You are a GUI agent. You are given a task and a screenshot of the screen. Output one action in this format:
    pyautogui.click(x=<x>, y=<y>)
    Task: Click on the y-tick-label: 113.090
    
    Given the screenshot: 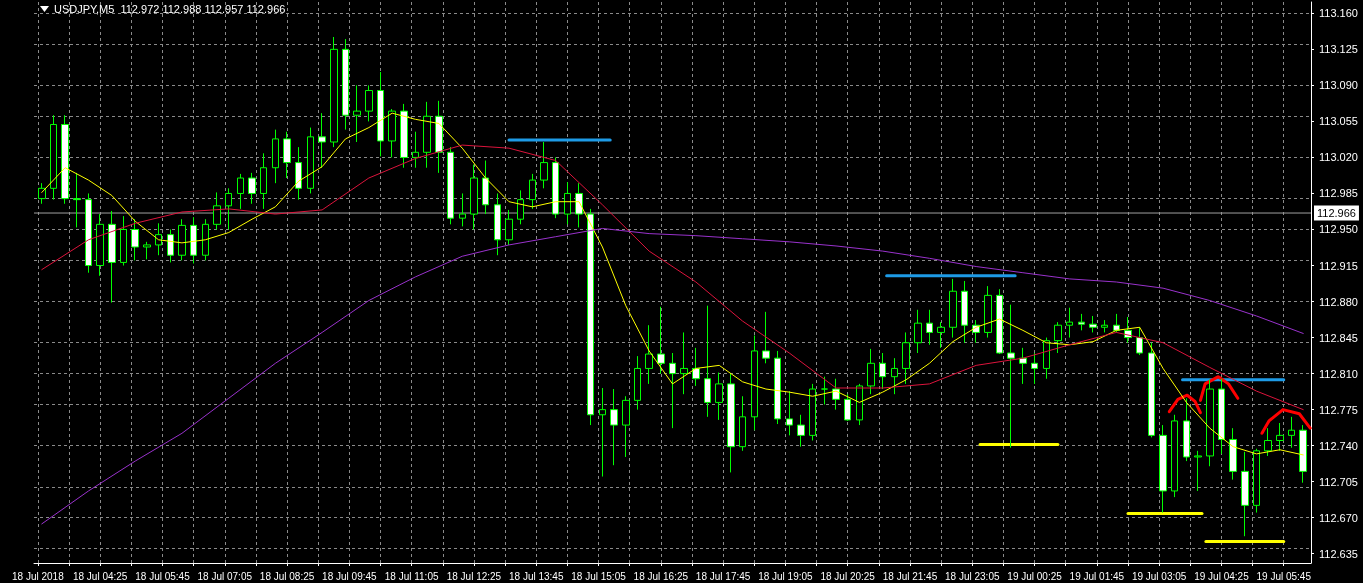 What is the action you would take?
    pyautogui.click(x=1338, y=85)
    